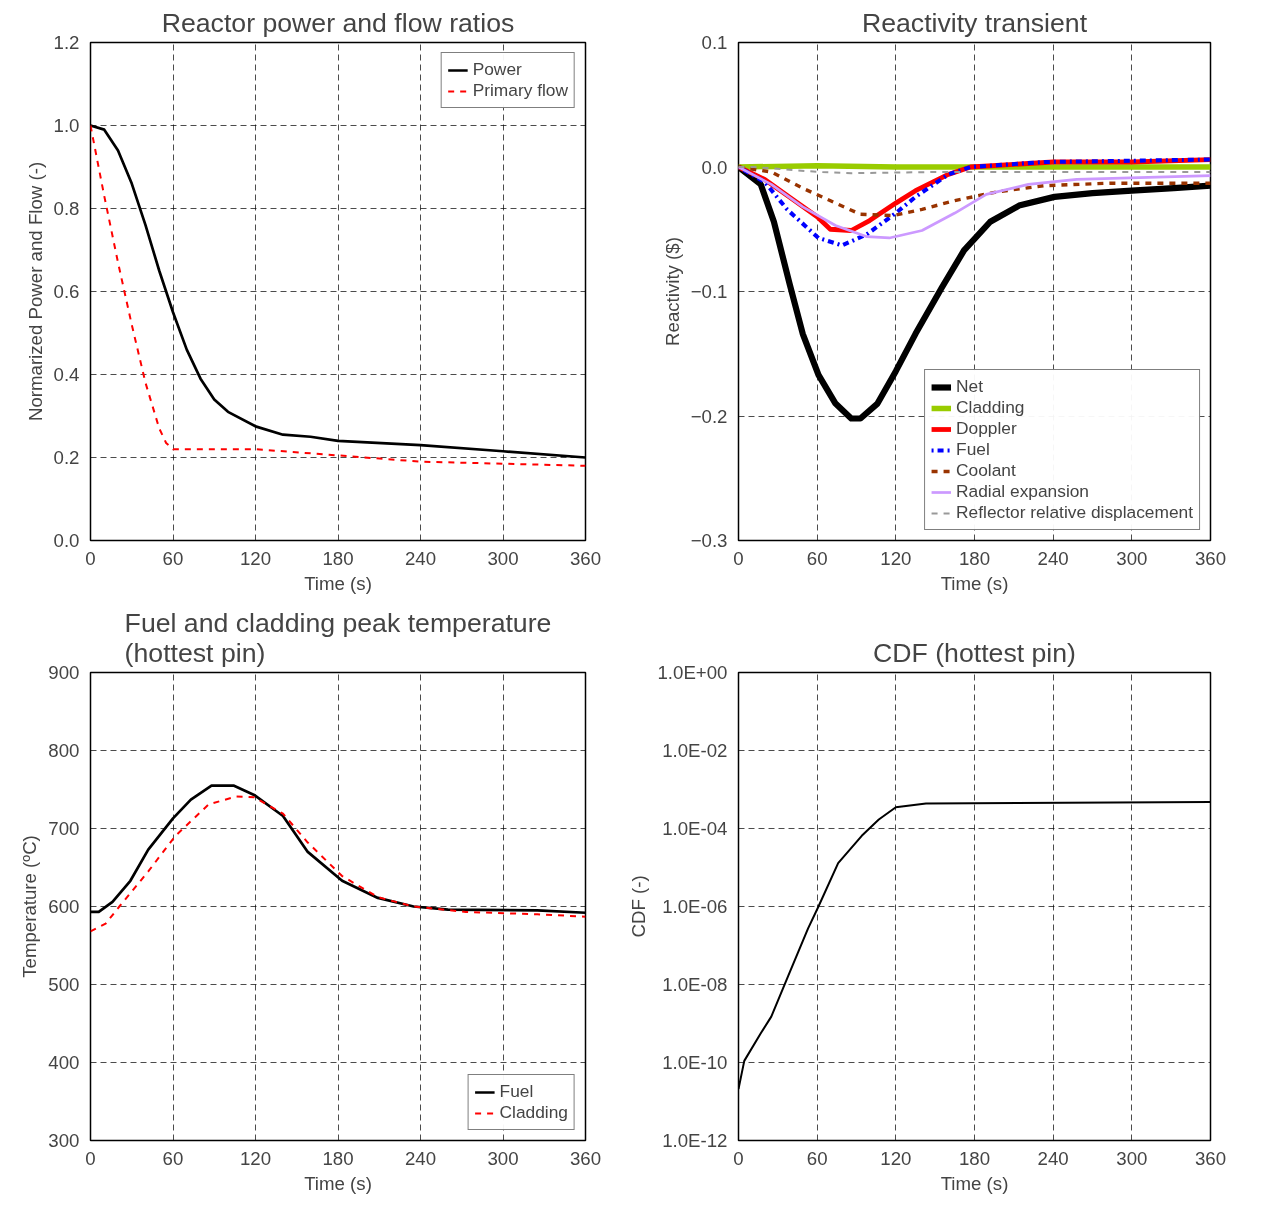  Describe the element at coordinates (974, 652) in the screenshot. I see `chart-title: CDF (hottest pin)` at that location.